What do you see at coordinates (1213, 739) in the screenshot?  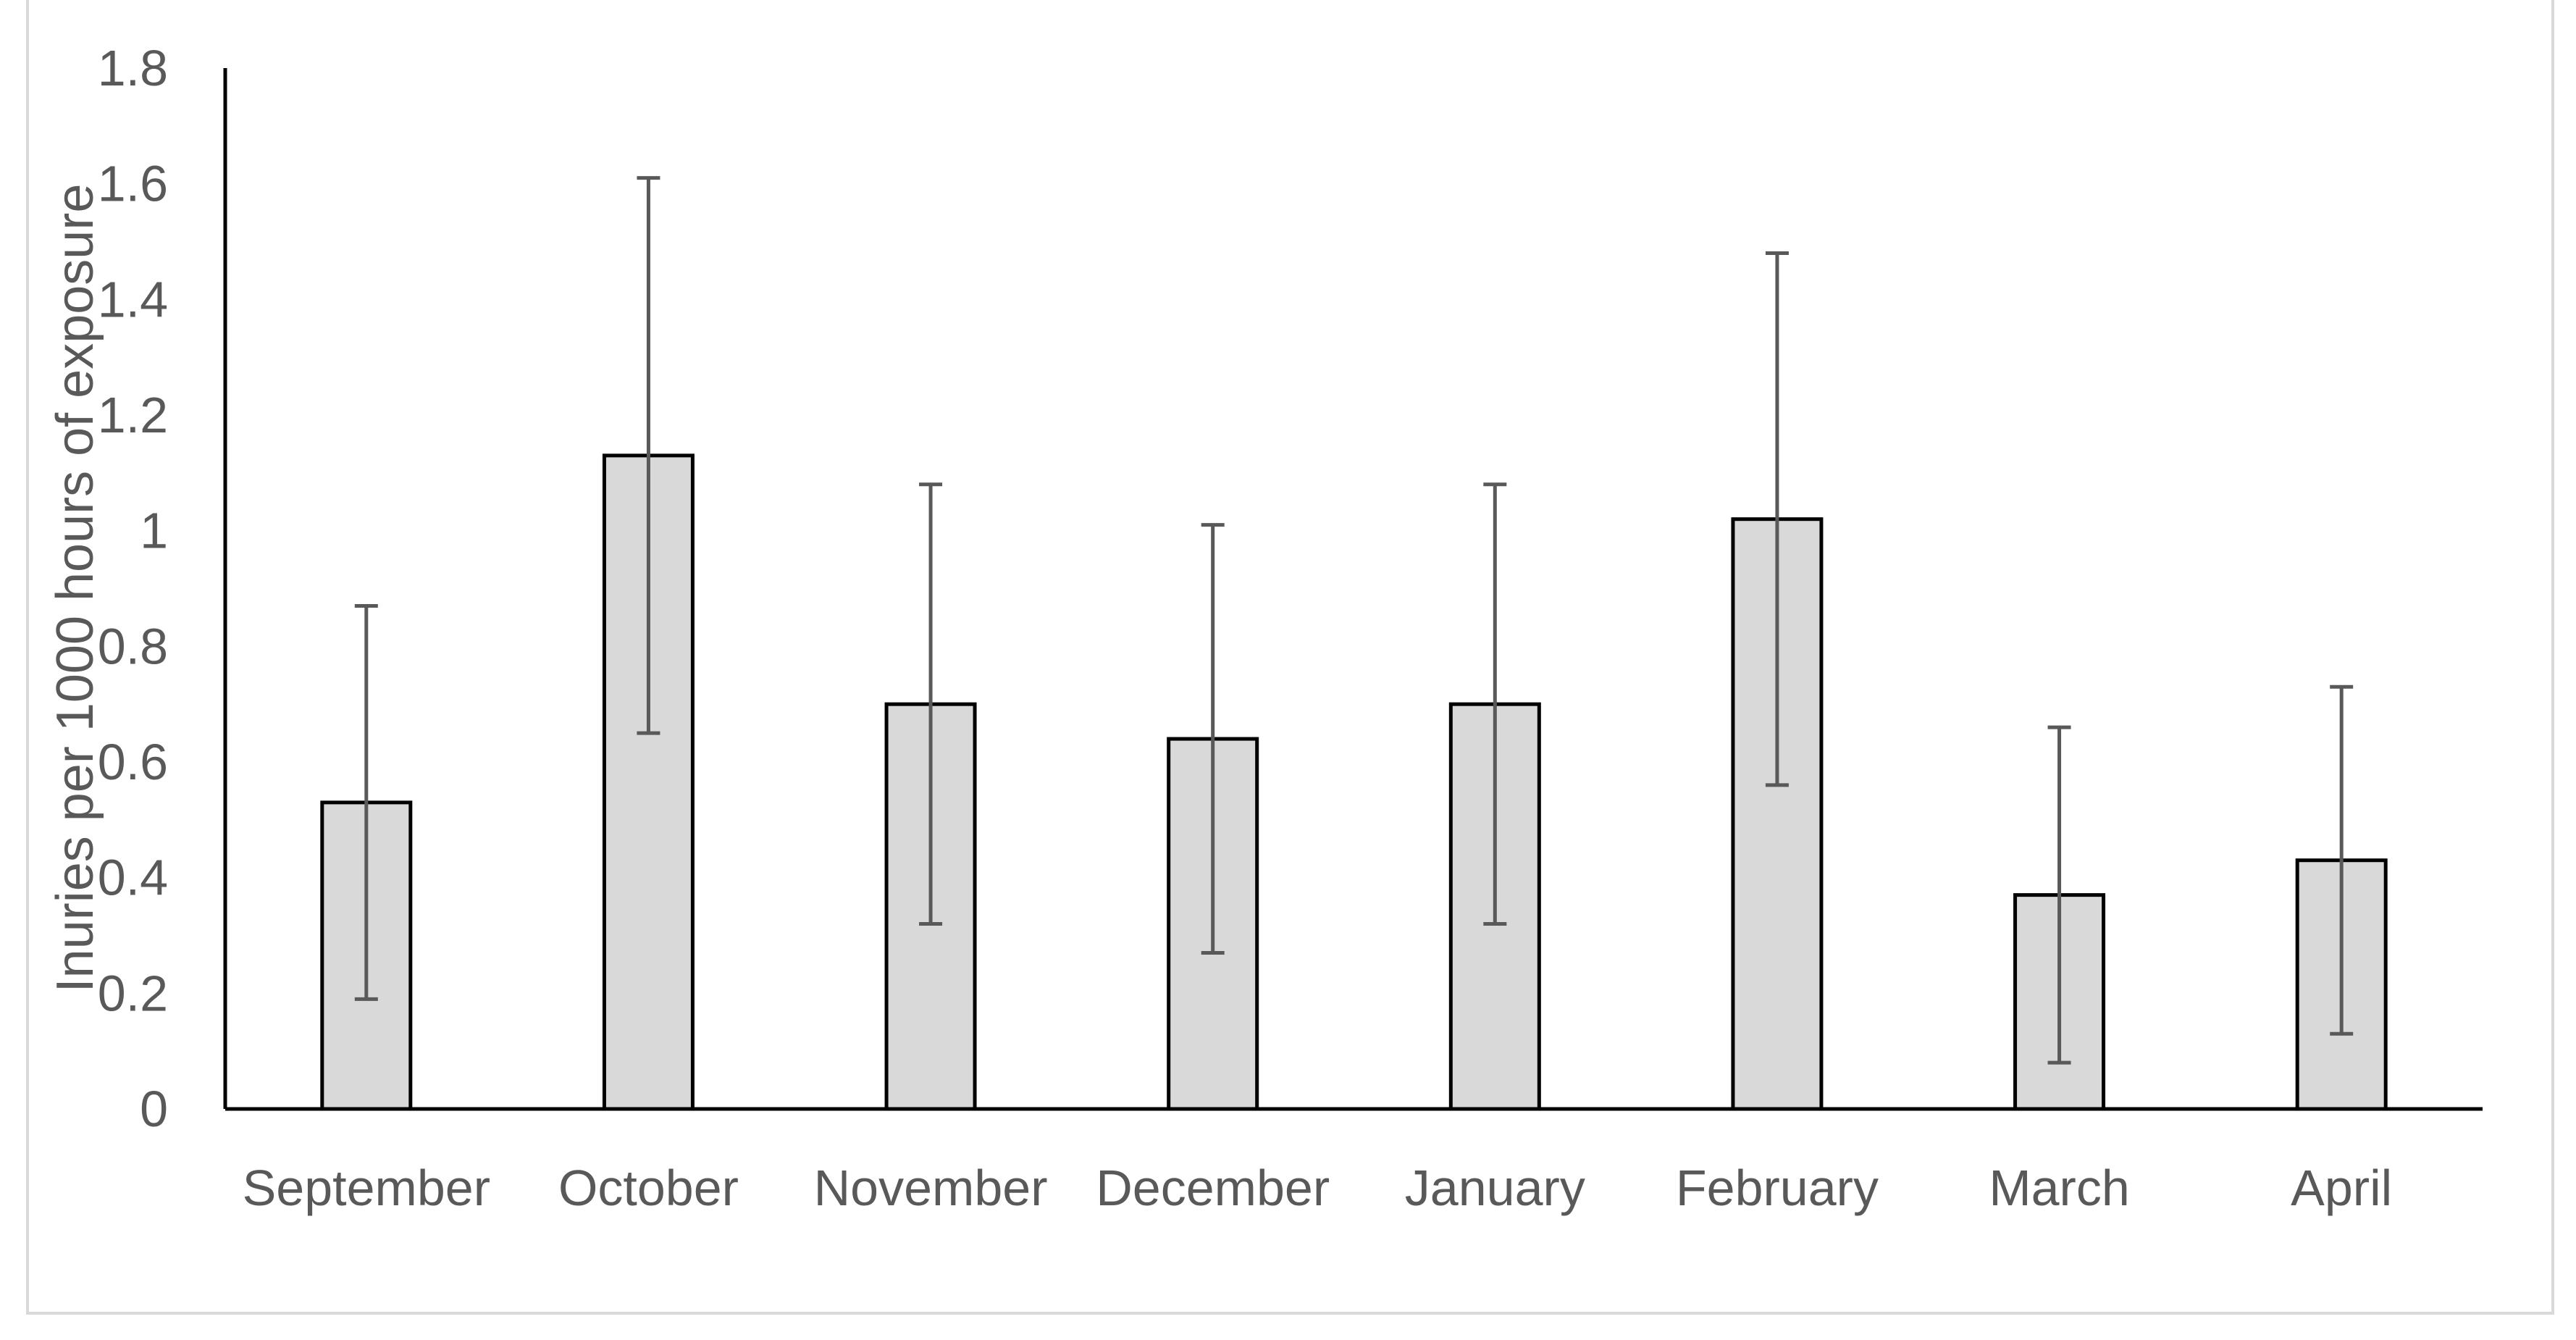 I see `error-bar-december` at bounding box center [1213, 739].